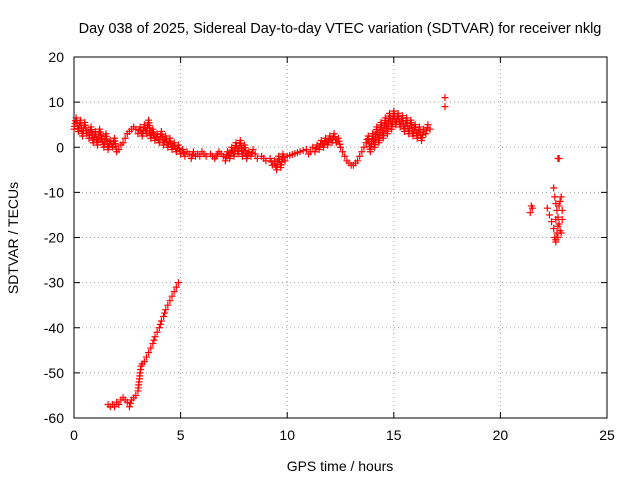  What do you see at coordinates (60, 147) in the screenshot?
I see `y-tick-label: 0` at bounding box center [60, 147].